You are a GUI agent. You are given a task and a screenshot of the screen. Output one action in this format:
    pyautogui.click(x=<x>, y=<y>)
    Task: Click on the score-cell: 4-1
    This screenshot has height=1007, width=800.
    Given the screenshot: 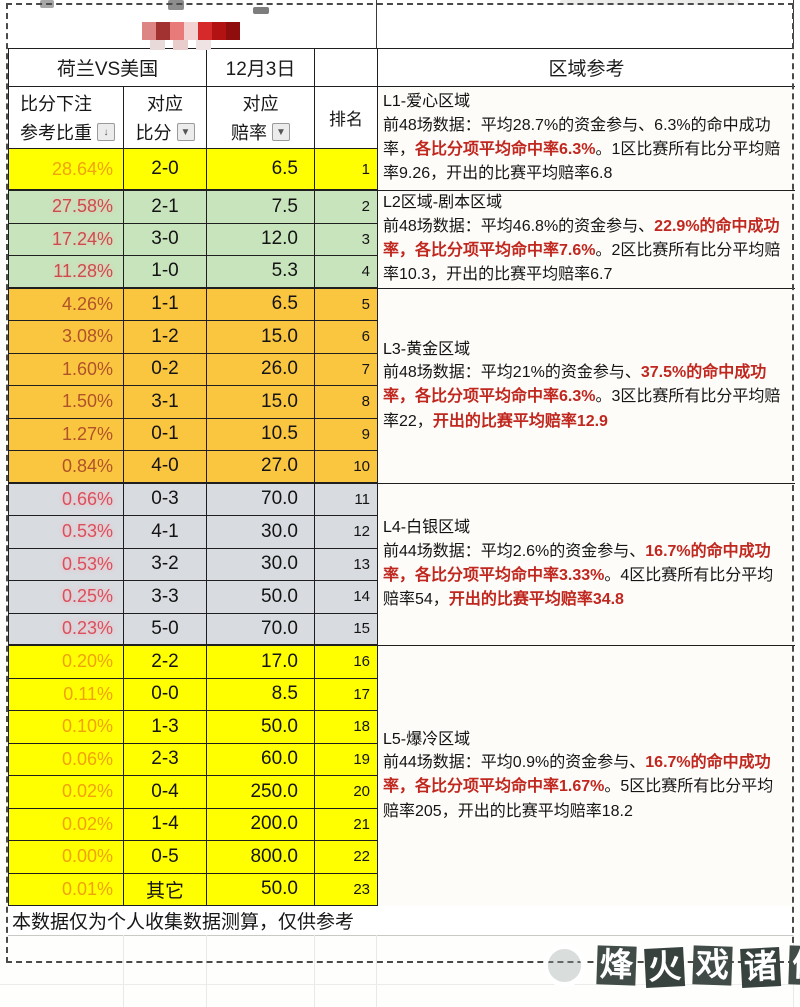 What is the action you would take?
    pyautogui.click(x=165, y=532)
    